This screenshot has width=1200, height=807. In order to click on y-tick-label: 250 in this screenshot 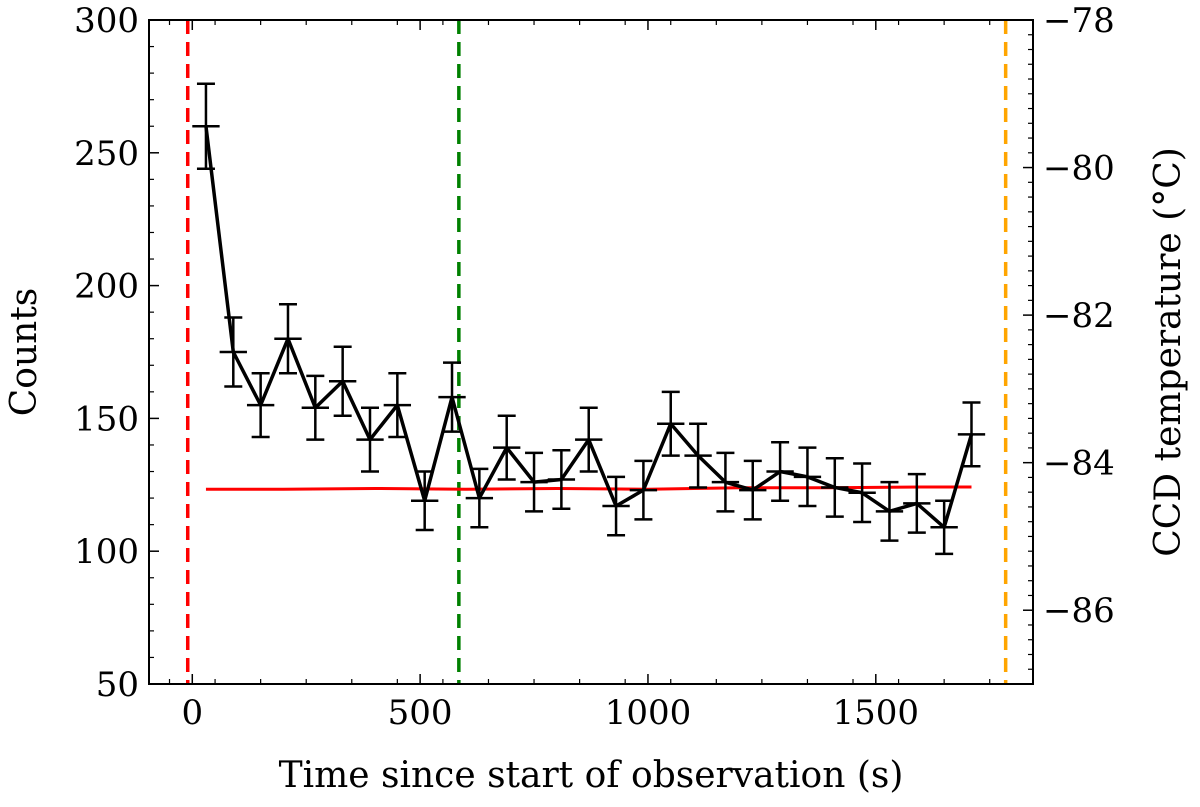, I will do `click(106, 154)`.